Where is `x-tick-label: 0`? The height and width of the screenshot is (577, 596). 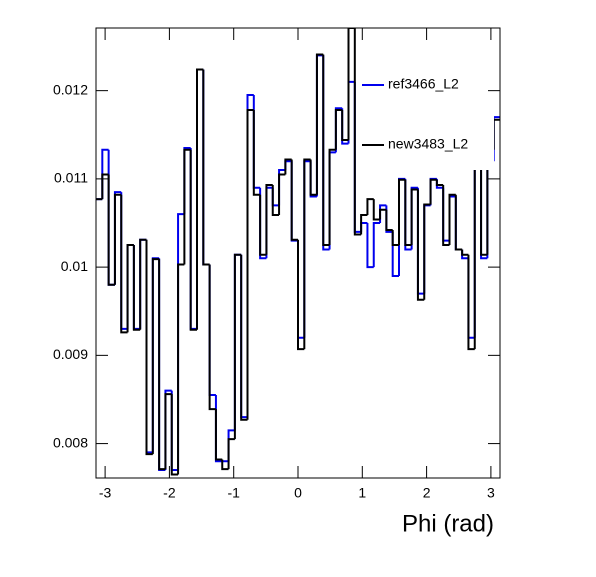
x-tick-label: 0 is located at coordinates (298, 493).